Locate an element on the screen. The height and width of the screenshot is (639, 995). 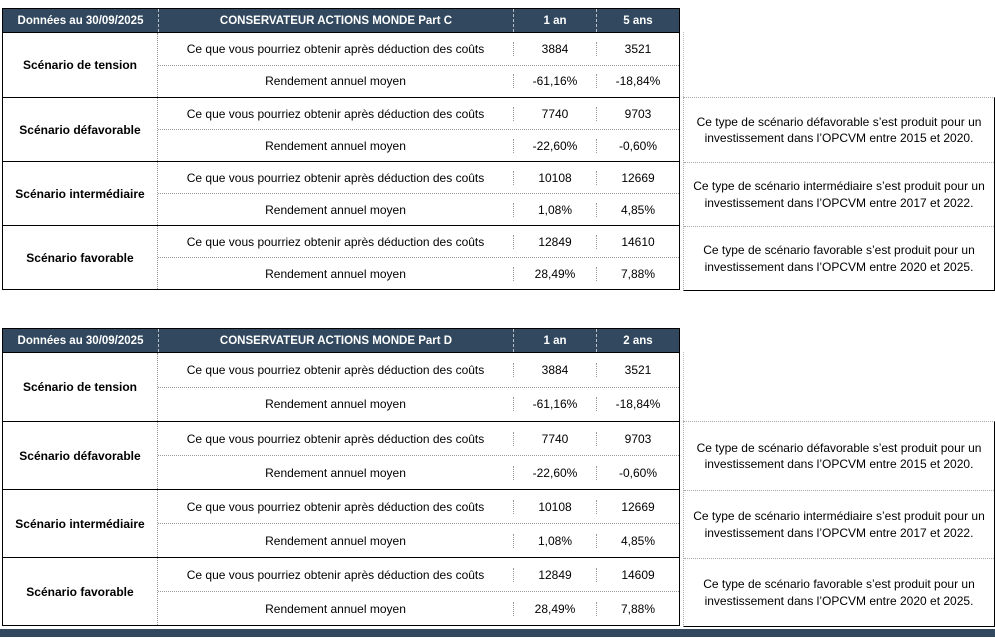
outcome-value-p1: 7740 is located at coordinates (554, 113).